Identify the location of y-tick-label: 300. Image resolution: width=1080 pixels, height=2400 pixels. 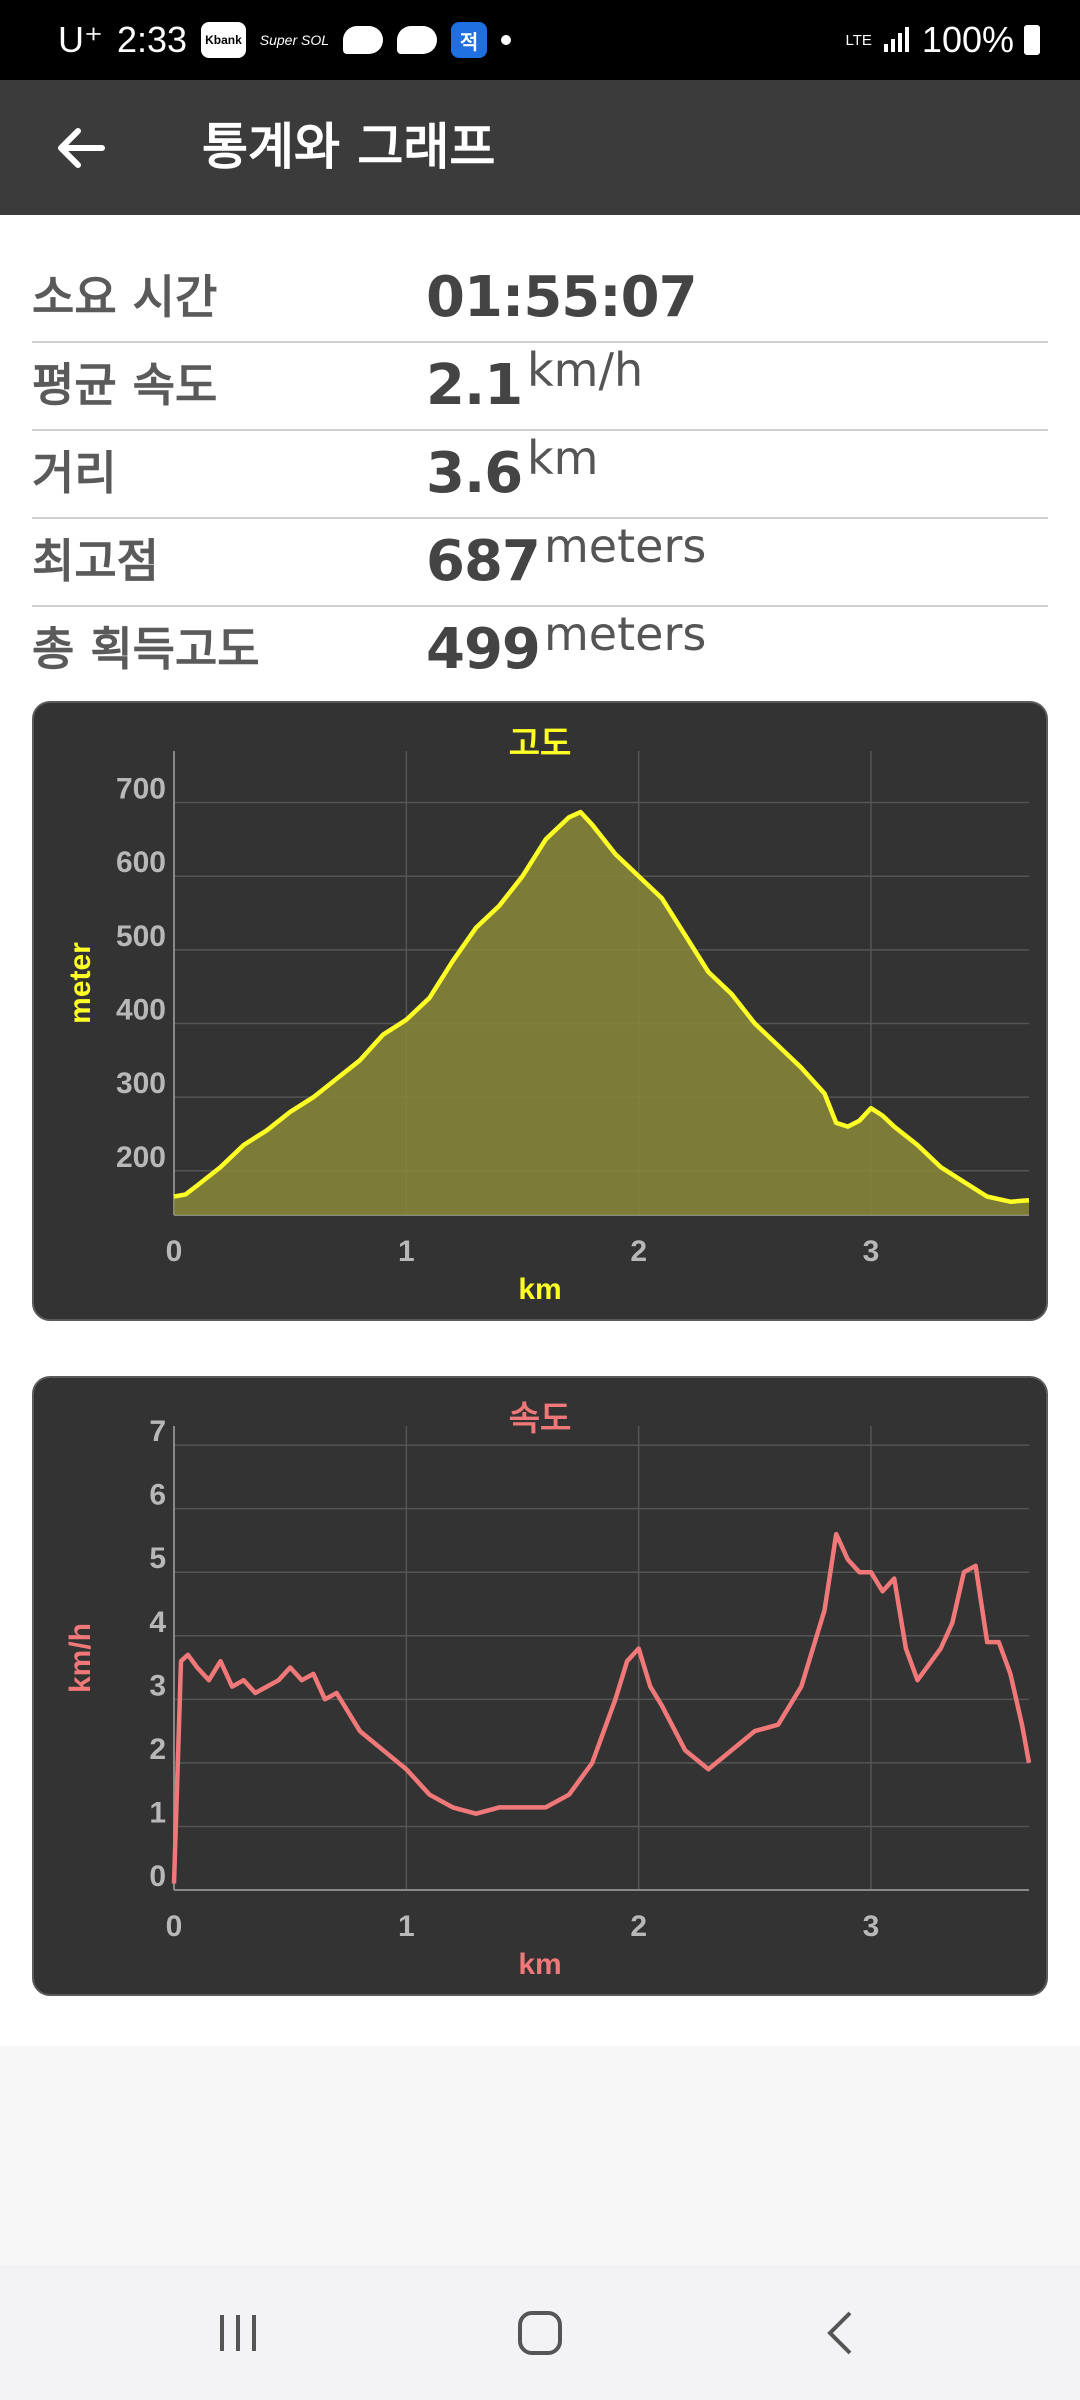
(141, 1083).